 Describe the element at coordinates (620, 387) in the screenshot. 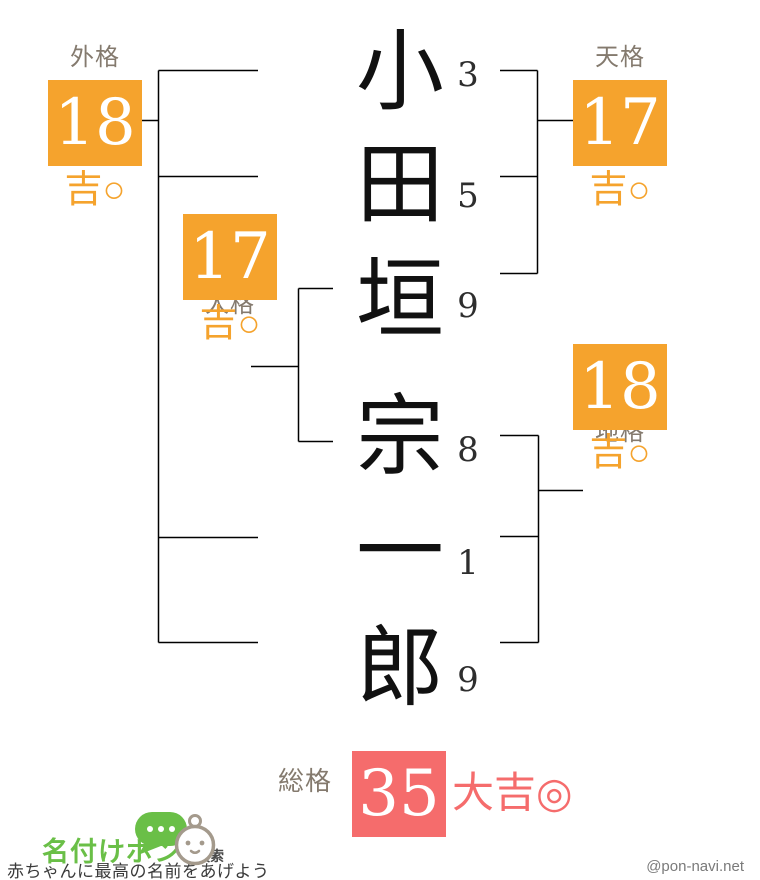

I see `chikaku-score-box: 18` at that location.